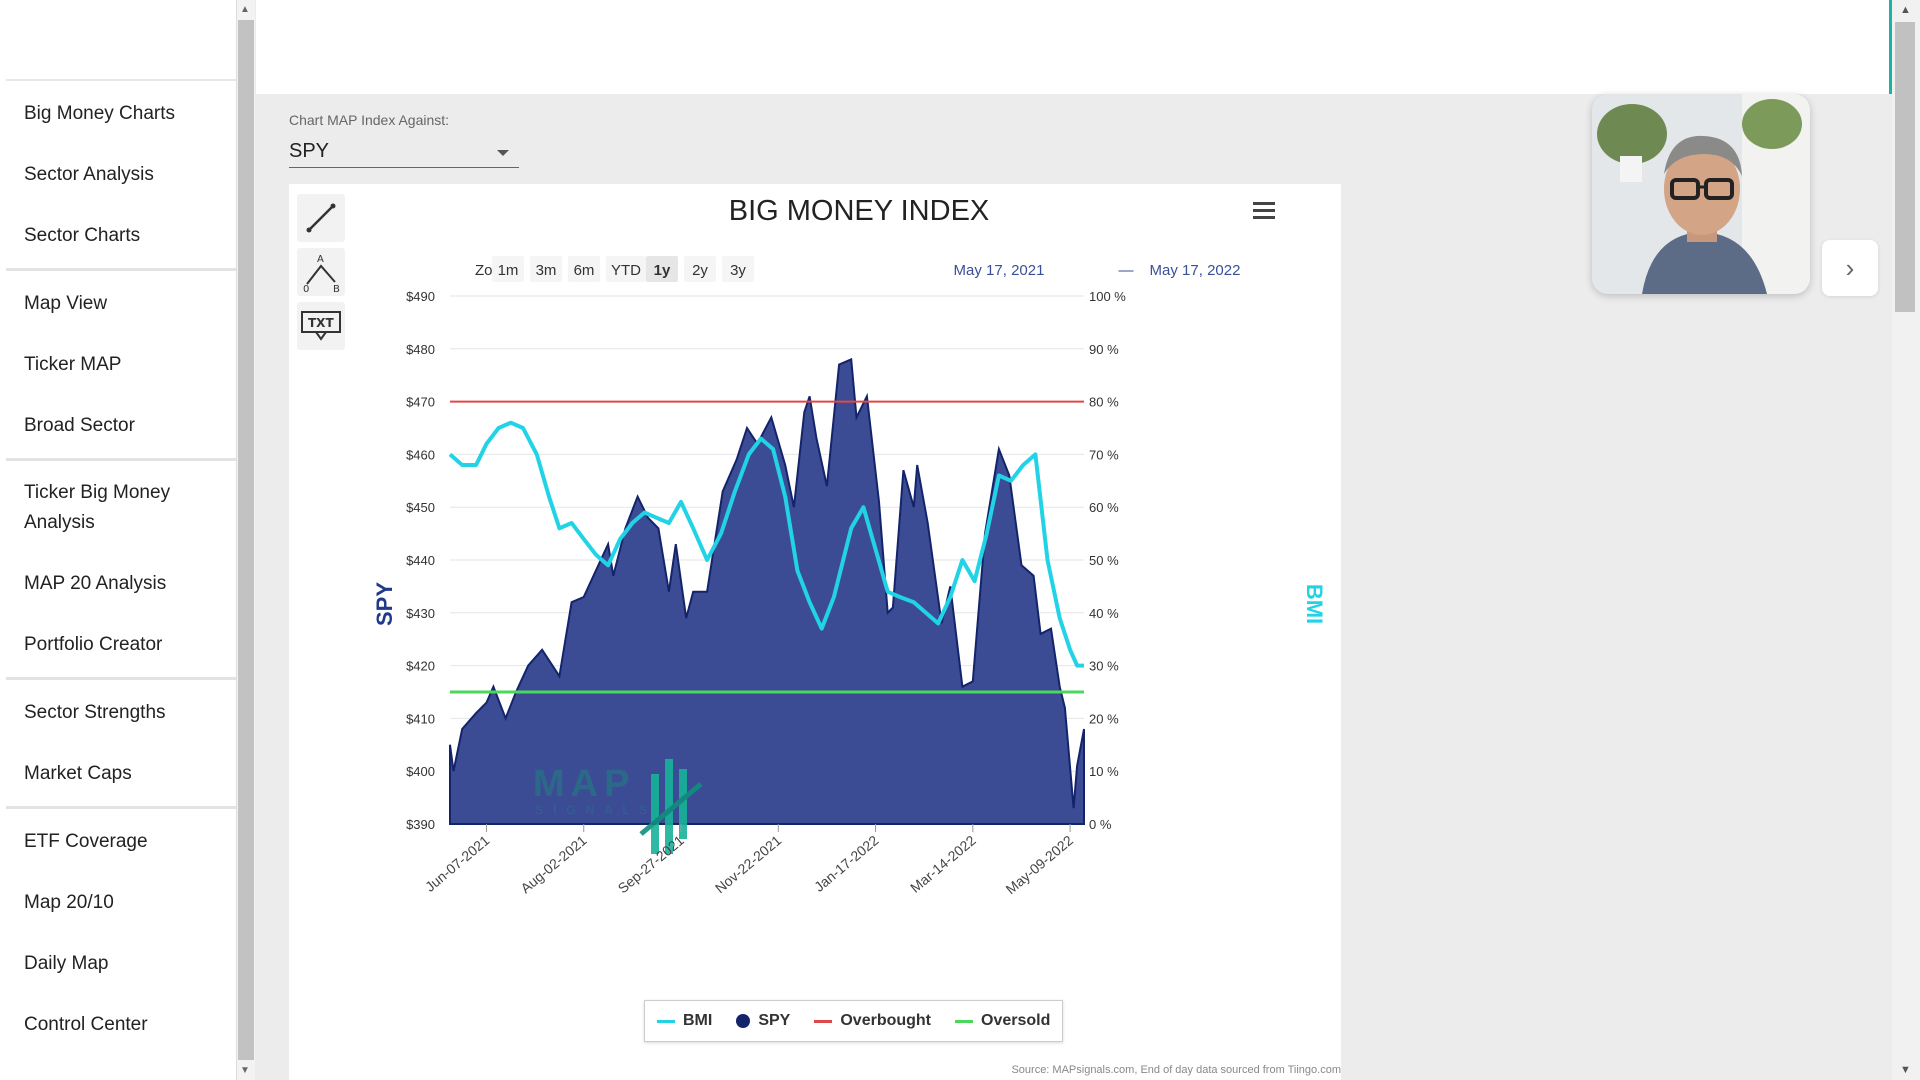  What do you see at coordinates (1104, 666) in the screenshot?
I see `y2-tick-label: 30 %` at bounding box center [1104, 666].